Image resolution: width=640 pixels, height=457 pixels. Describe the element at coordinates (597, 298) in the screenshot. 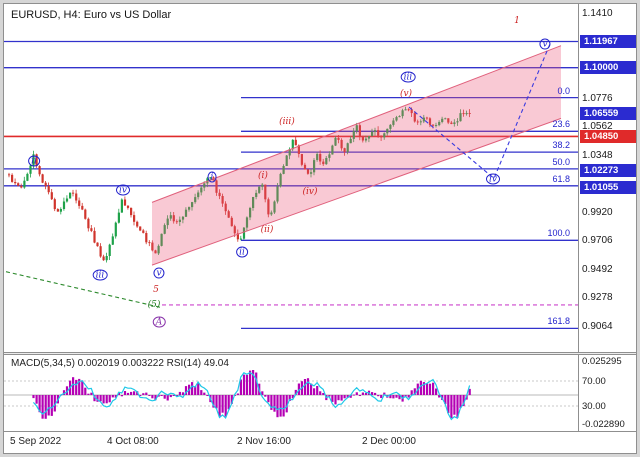

I see `price-scale-label: 0.9278` at that location.